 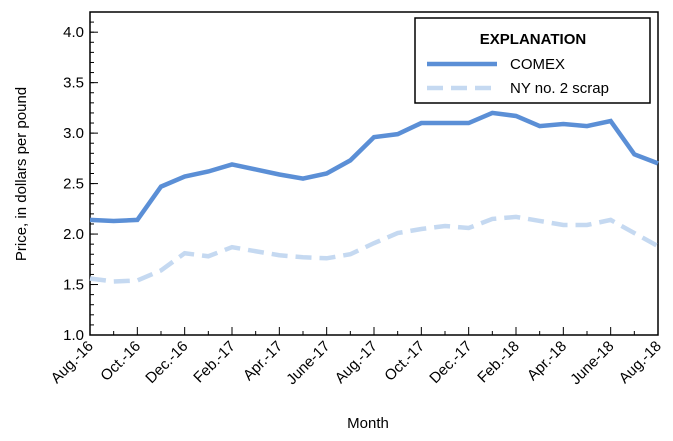 What do you see at coordinates (166, 362) in the screenshot?
I see `x-tick-label: Dec.-16` at bounding box center [166, 362].